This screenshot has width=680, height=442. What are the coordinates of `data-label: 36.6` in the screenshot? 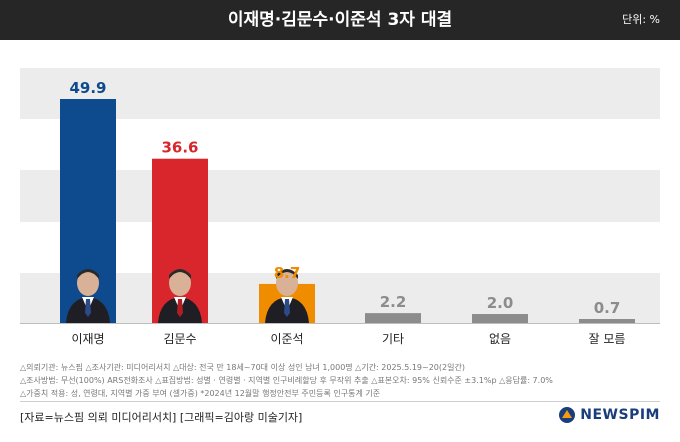 It's located at (179, 148).